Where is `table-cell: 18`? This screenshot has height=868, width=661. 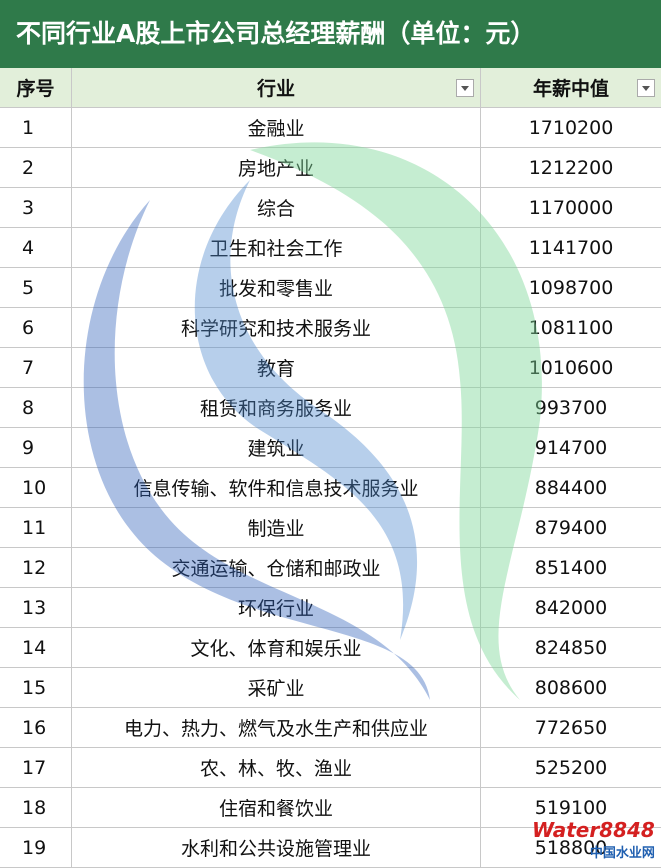 table-cell: 18 is located at coordinates (36, 807).